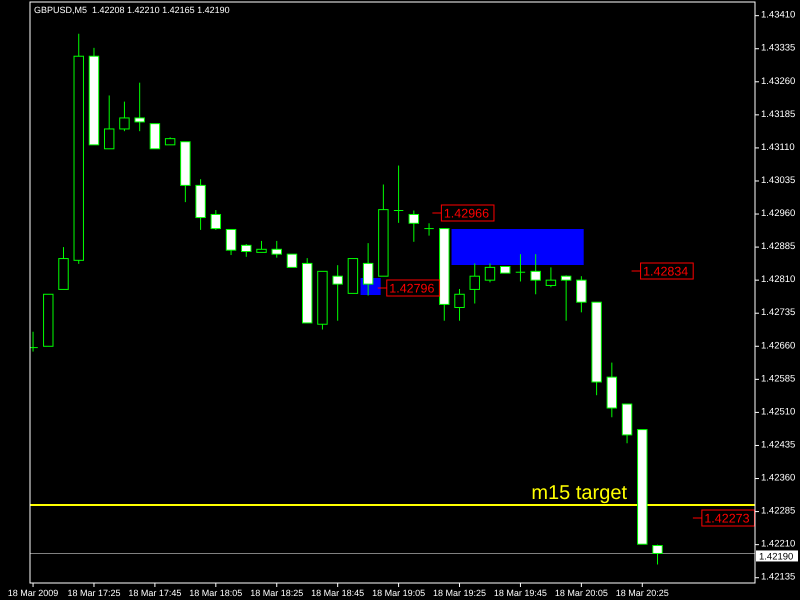 The width and height of the screenshot is (800, 600). Describe the element at coordinates (93, 593) in the screenshot. I see `x-tick-label: 18 Mar 17:25` at that location.